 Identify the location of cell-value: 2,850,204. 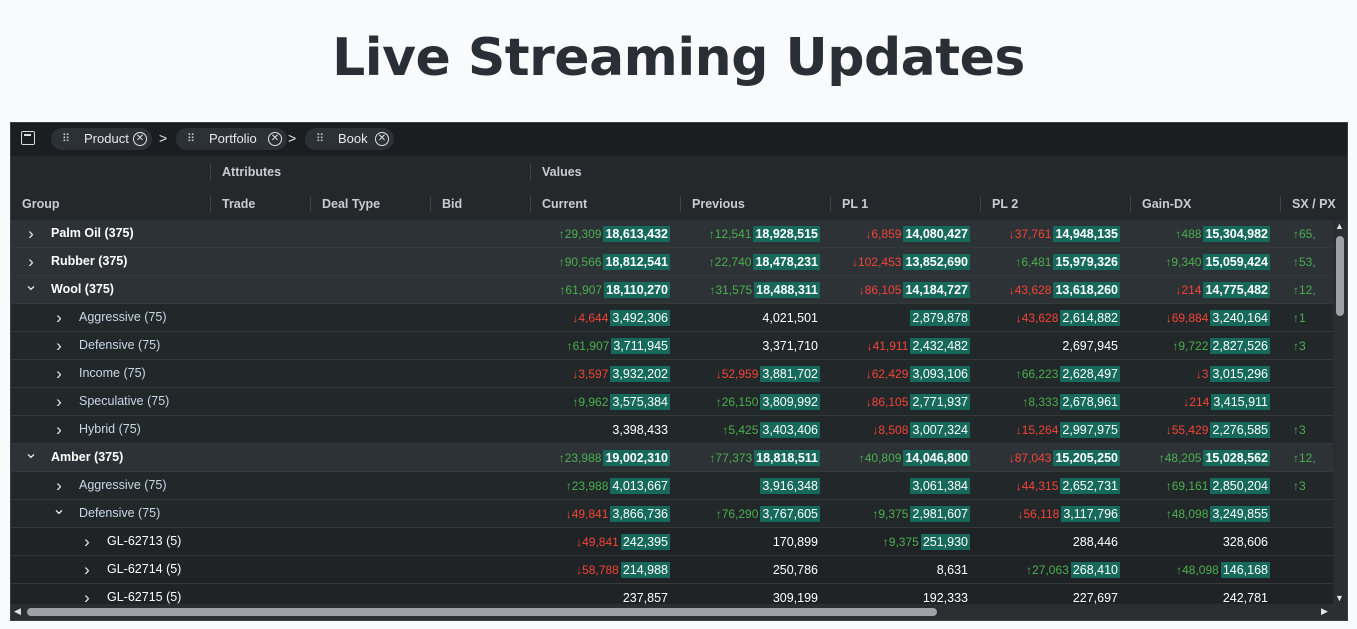
(1240, 485).